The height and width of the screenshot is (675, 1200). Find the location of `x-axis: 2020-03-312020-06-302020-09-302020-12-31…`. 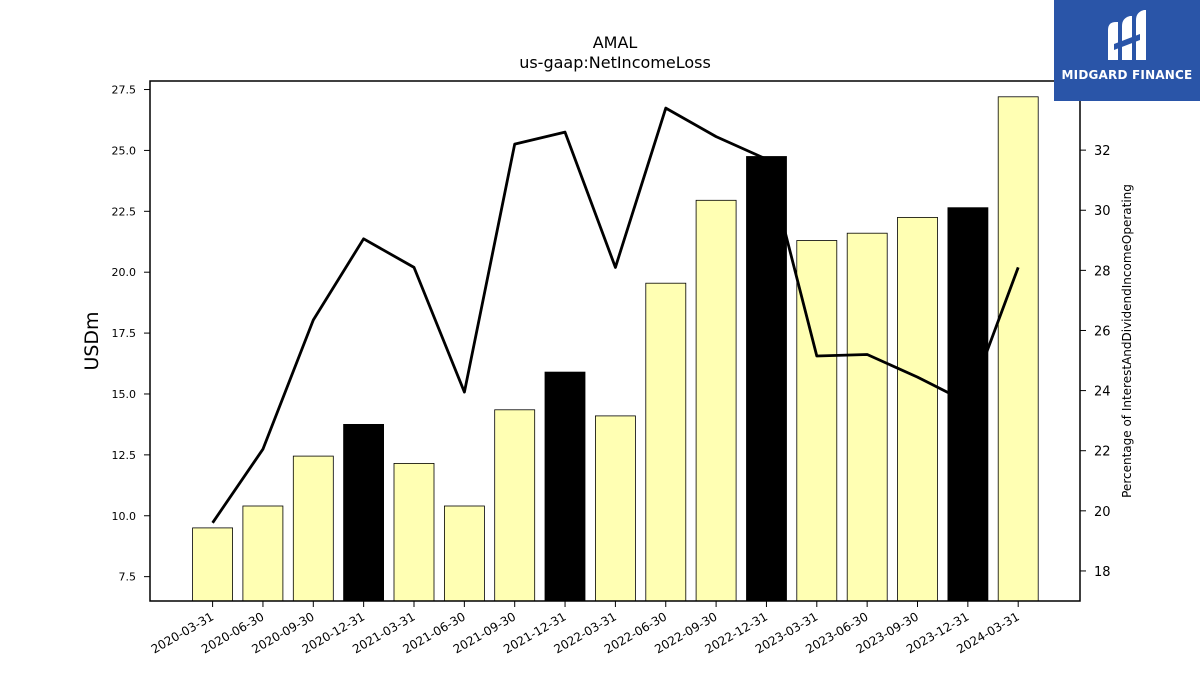

x-axis: 2020-03-312020-06-302020-09-302020-12-31… is located at coordinates (585, 628).